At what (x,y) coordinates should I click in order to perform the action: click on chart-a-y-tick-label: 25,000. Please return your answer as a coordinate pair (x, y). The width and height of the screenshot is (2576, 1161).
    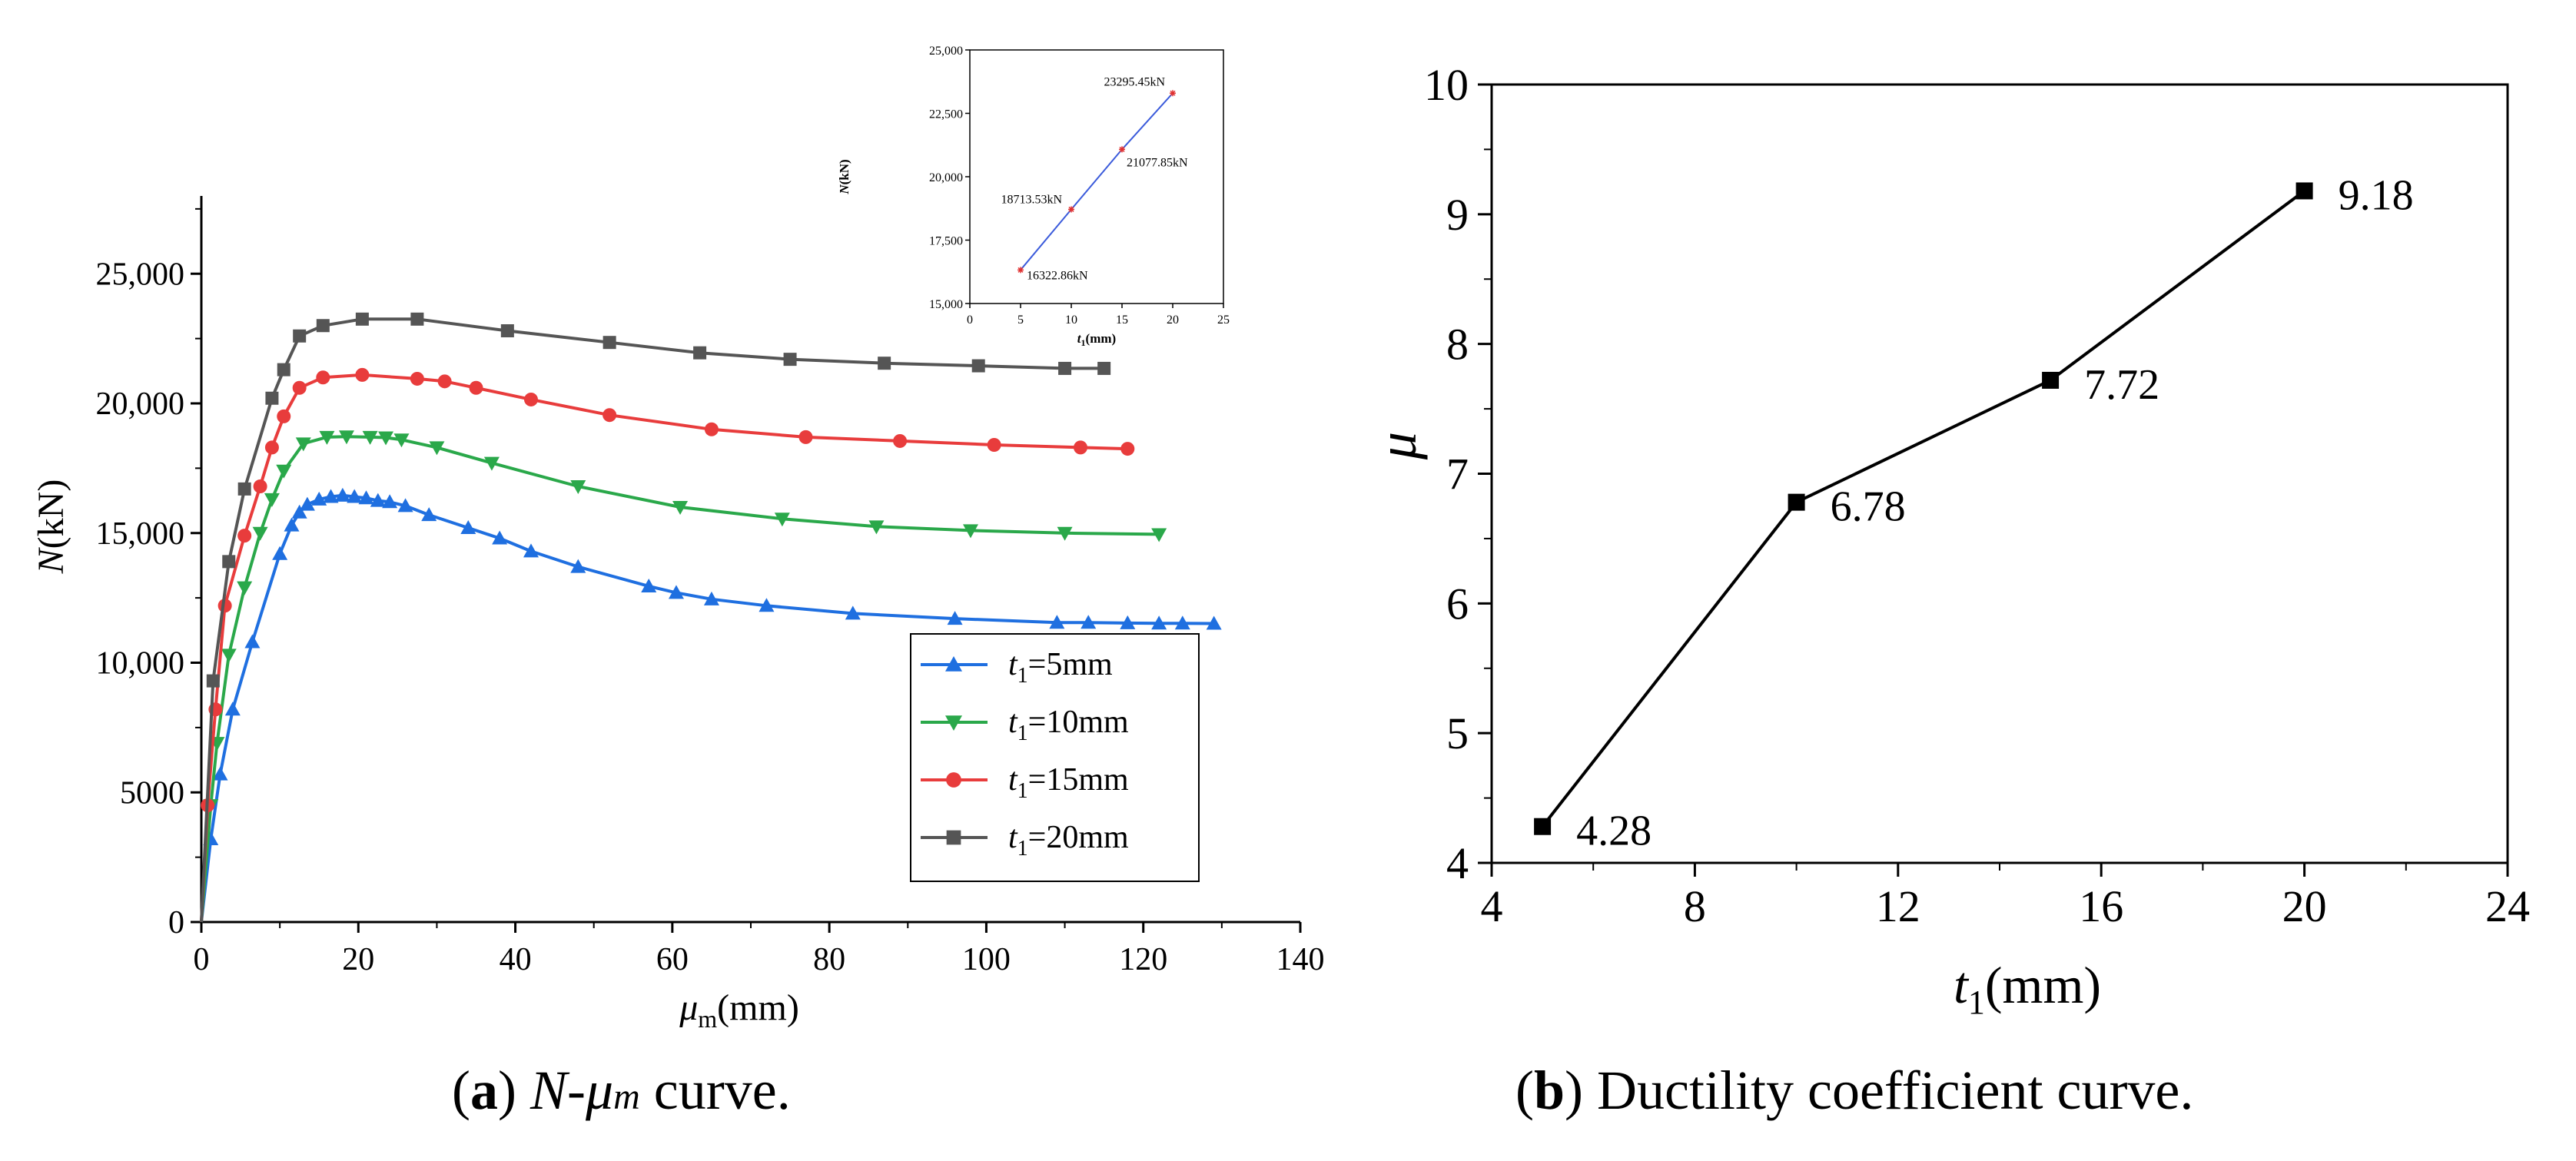
    Looking at the image, I should click on (140, 274).